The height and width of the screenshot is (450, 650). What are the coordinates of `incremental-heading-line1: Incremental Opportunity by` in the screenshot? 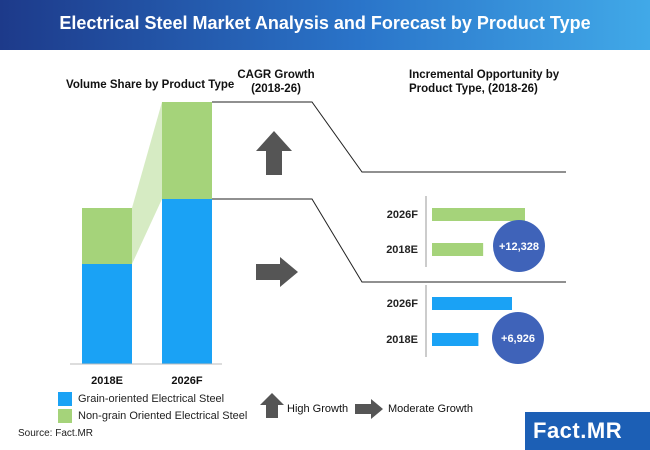 It's located at (484, 75).